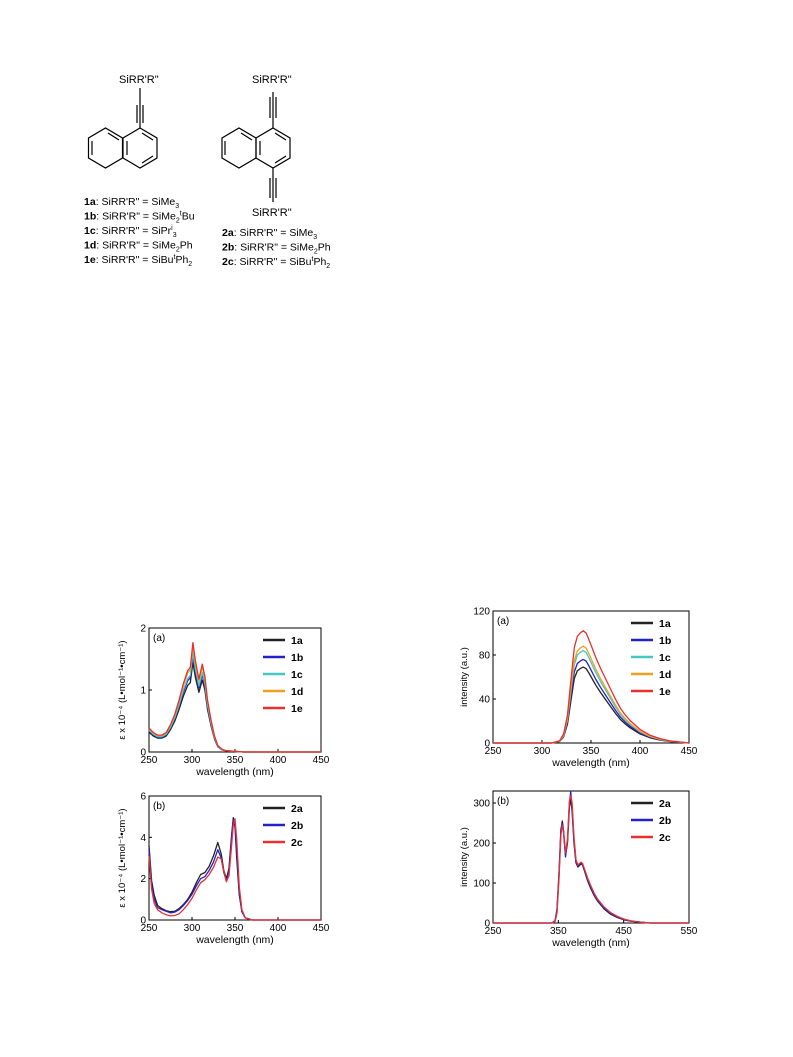 Image resolution: width=793 pixels, height=1057 pixels. What do you see at coordinates (143, 838) in the screenshot?
I see `y-tick-label: 4` at bounding box center [143, 838].